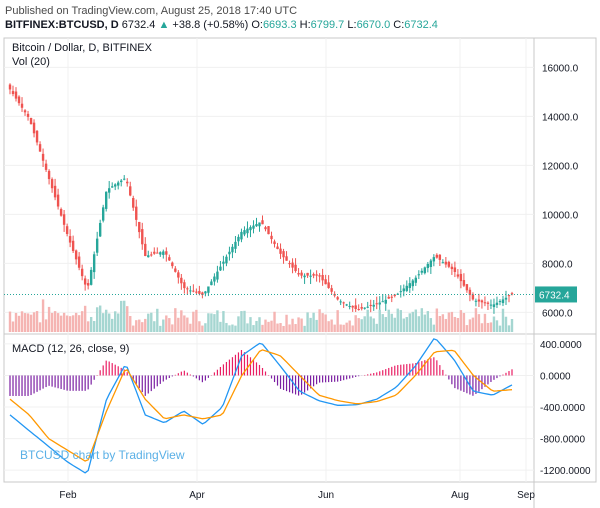 This screenshot has height=508, width=600. I want to click on price-tick-label: 8000.0, so click(557, 264).